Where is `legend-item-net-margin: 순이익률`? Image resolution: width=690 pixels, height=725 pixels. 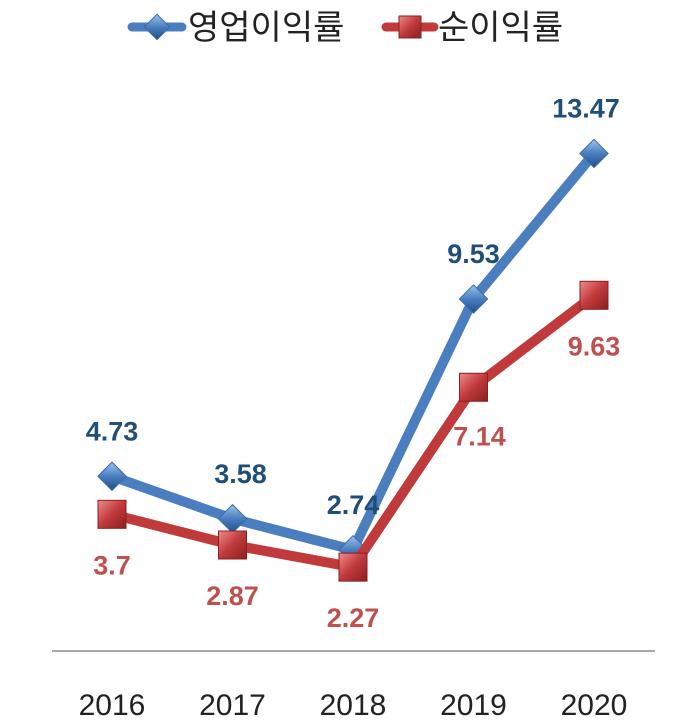
legend-item-net-margin: 순이익률 is located at coordinates (472, 28).